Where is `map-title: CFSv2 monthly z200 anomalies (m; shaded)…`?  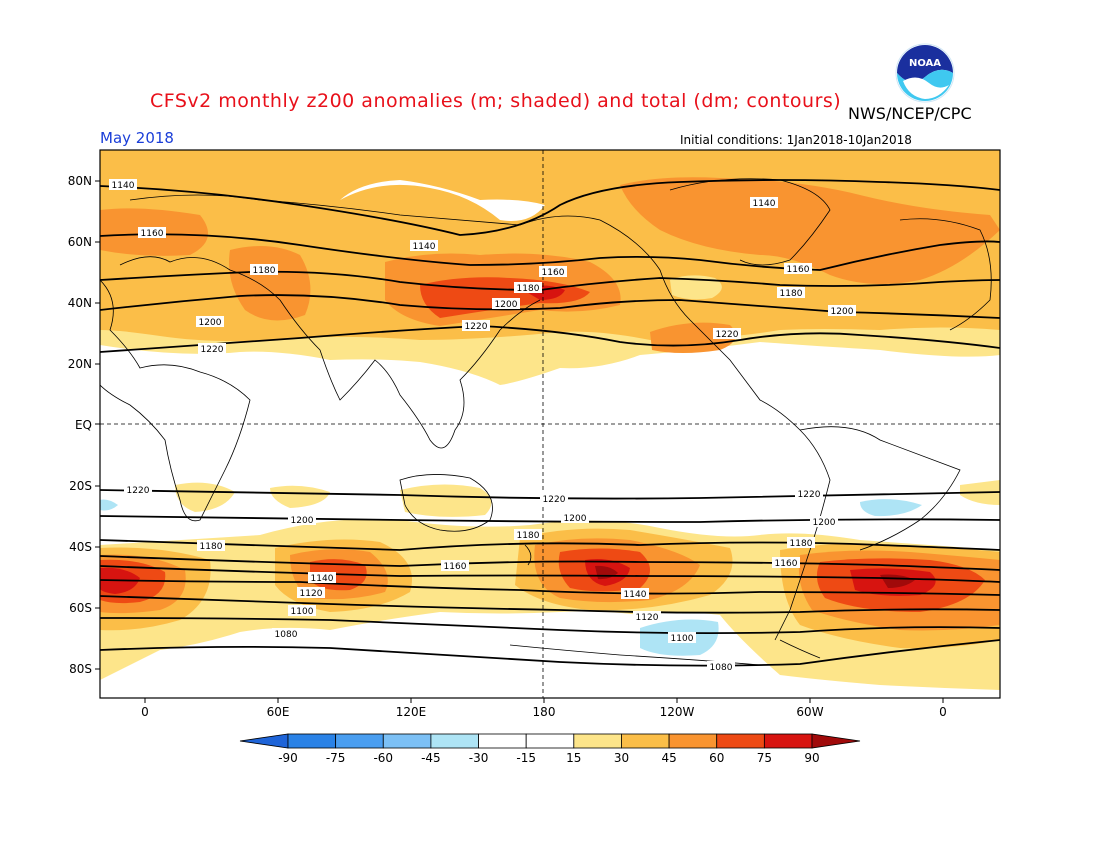
map-title: CFSv2 monthly z200 anomalies (m; shaded)… is located at coordinates (496, 101).